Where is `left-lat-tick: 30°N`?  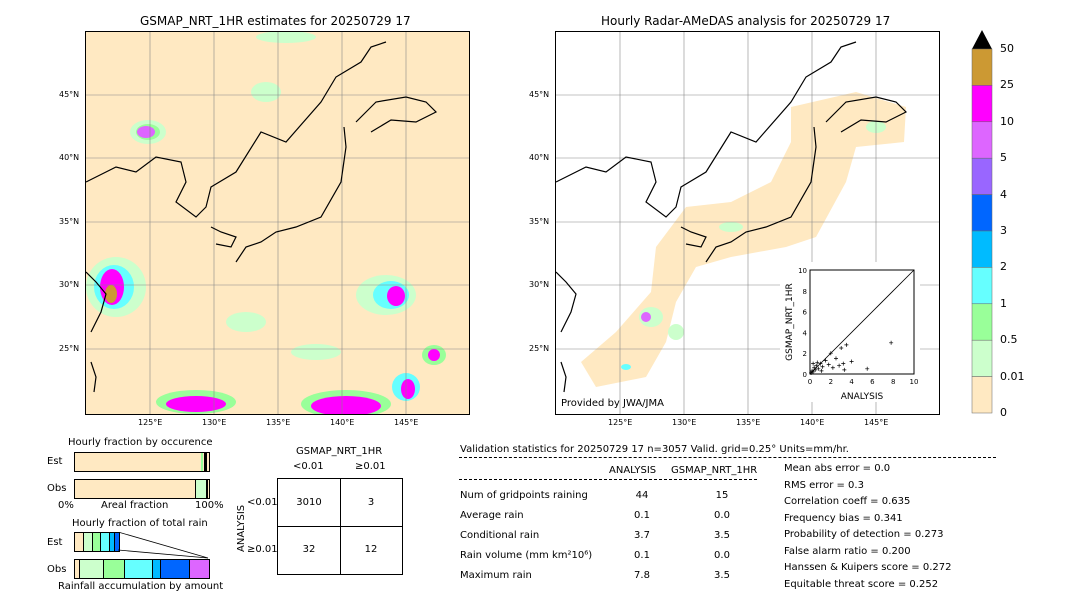
left-lat-tick: 30°N is located at coordinates (69, 284).